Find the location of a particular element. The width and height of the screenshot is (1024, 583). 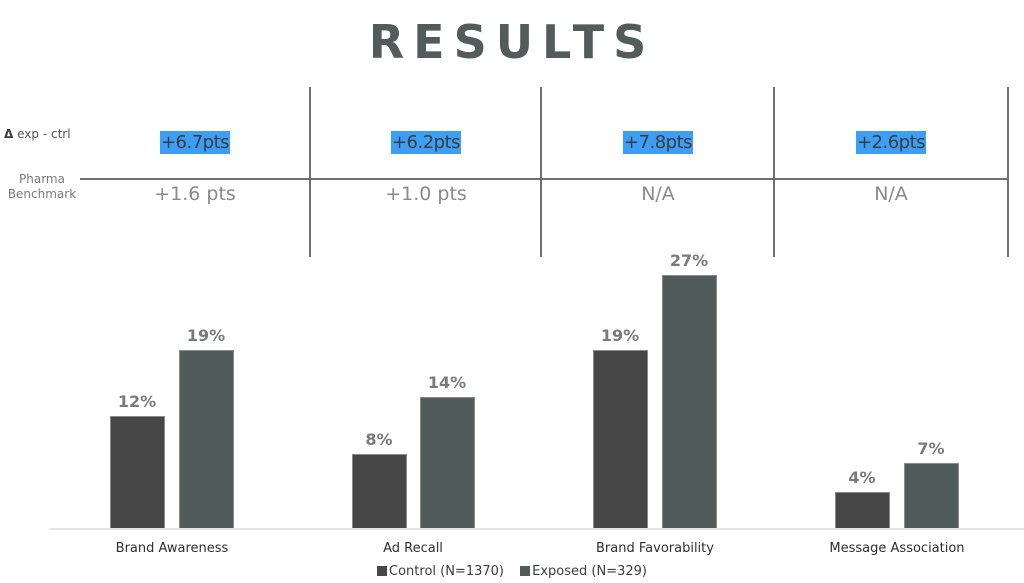

bar-value-label: 14% is located at coordinates (447, 382).